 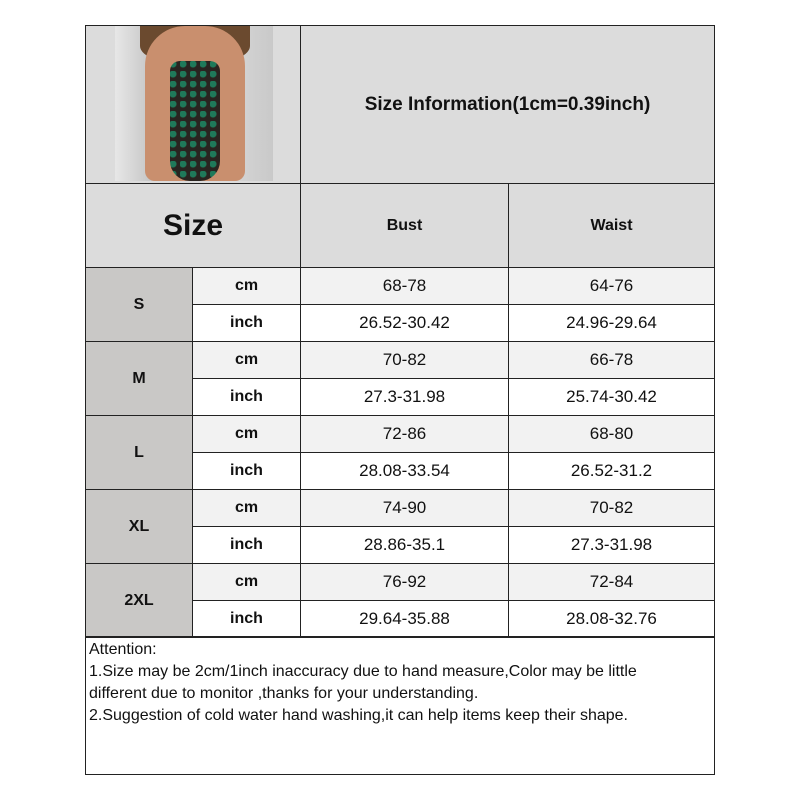 I want to click on waist-value: 64-76, so click(x=611, y=286).